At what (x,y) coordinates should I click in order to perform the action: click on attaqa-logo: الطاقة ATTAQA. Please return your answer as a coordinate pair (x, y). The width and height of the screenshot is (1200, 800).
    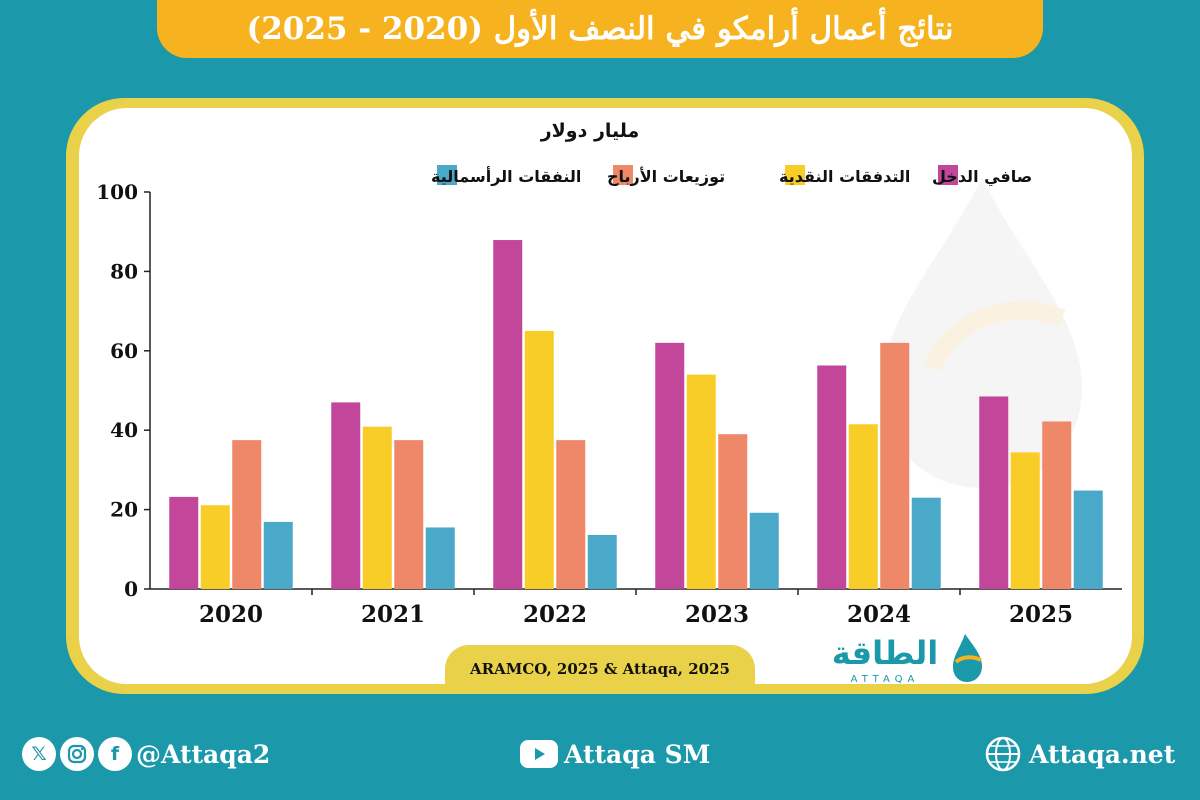
    Looking at the image, I should click on (907, 659).